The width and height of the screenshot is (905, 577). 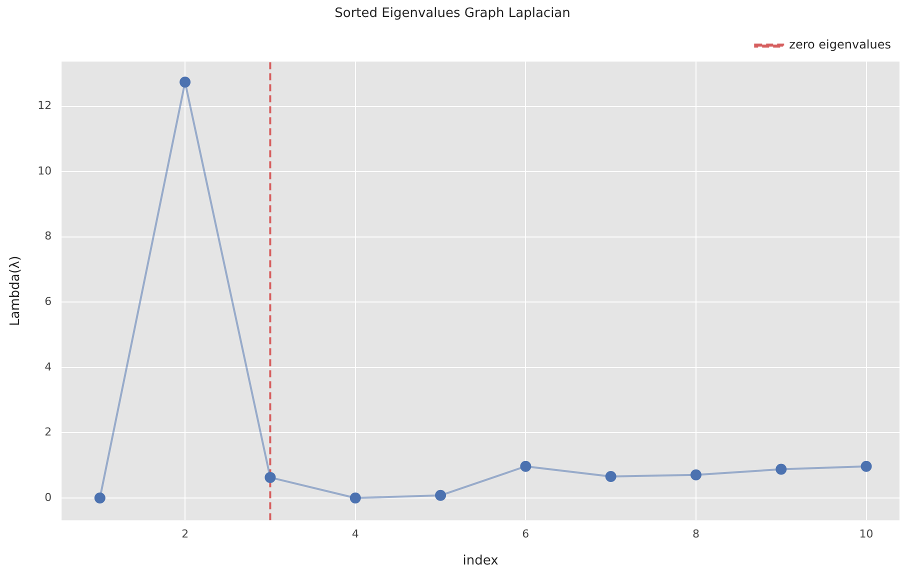 I want to click on x-tick-label: 4, so click(x=355, y=534).